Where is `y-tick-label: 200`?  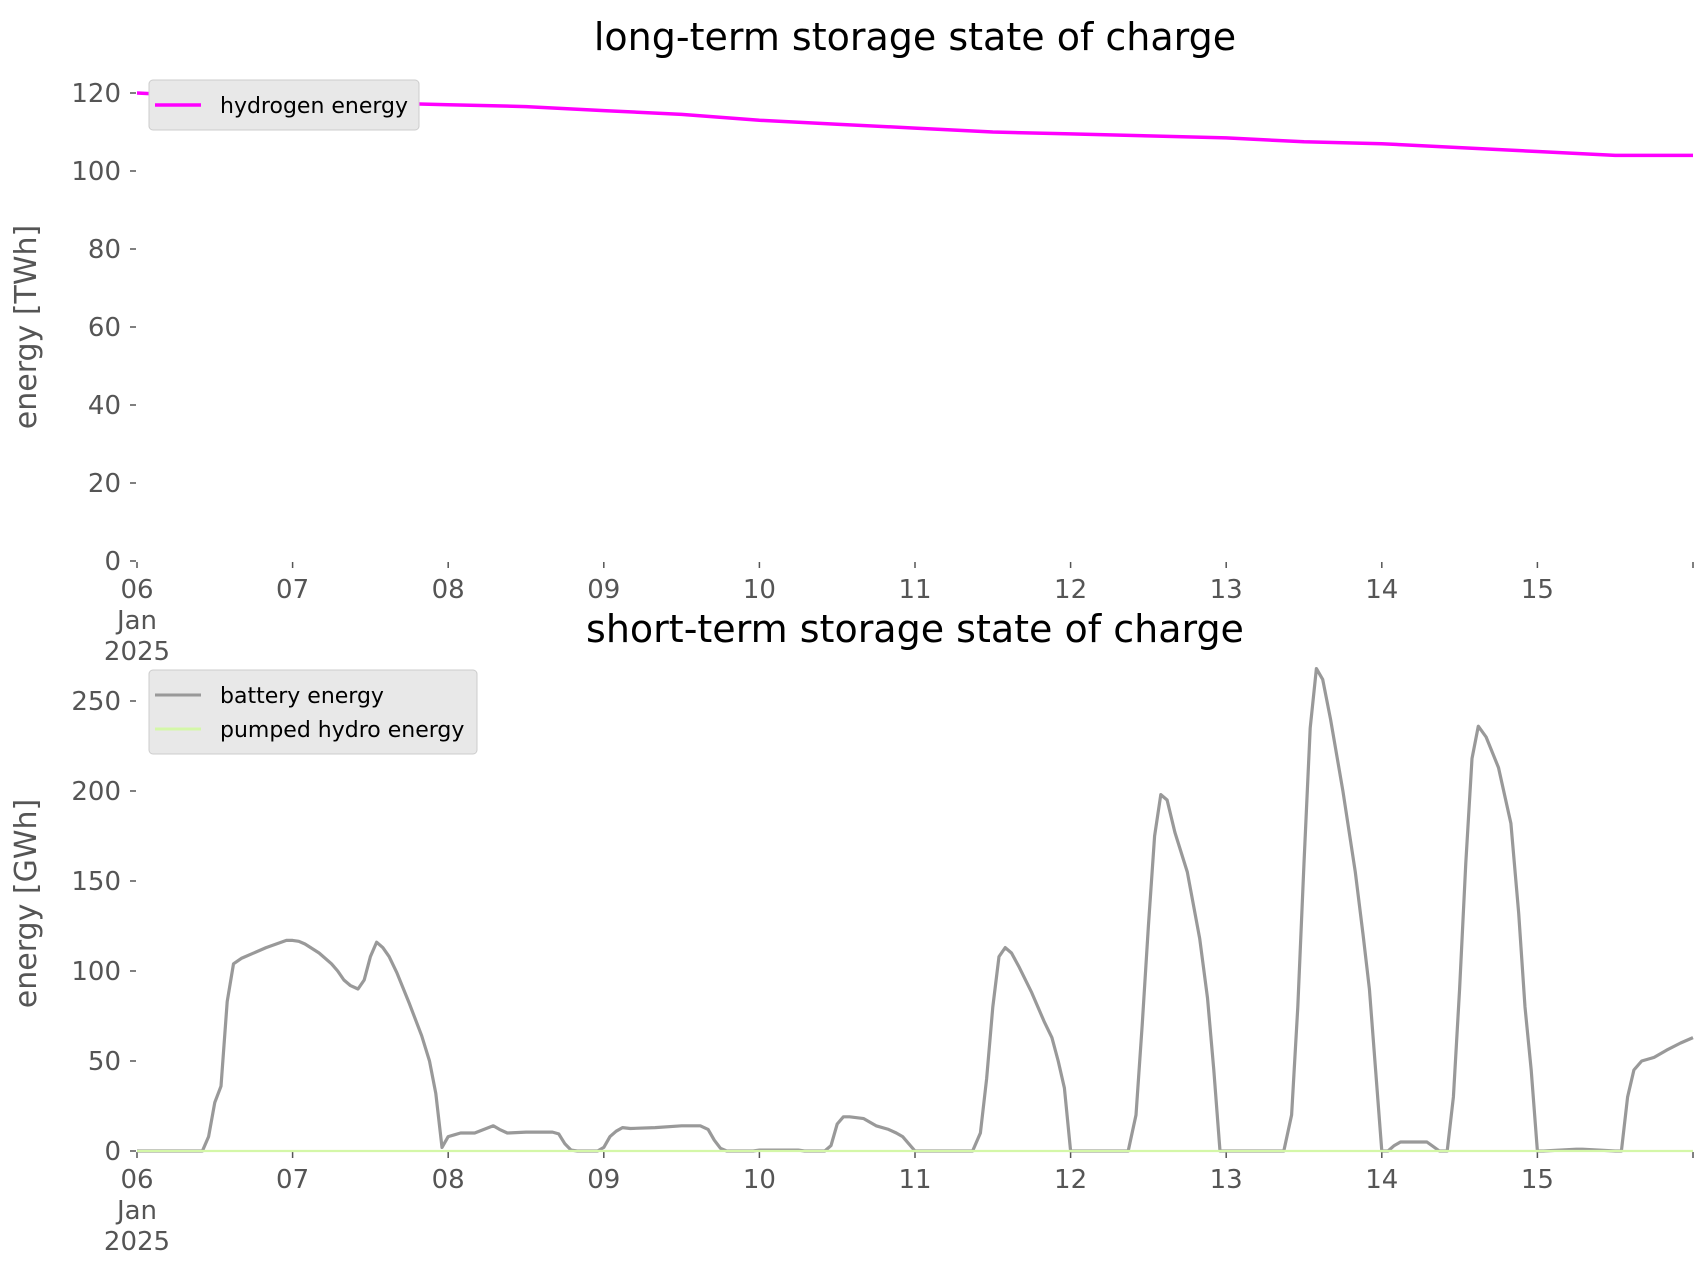
y-tick-label: 200 is located at coordinates (96, 792).